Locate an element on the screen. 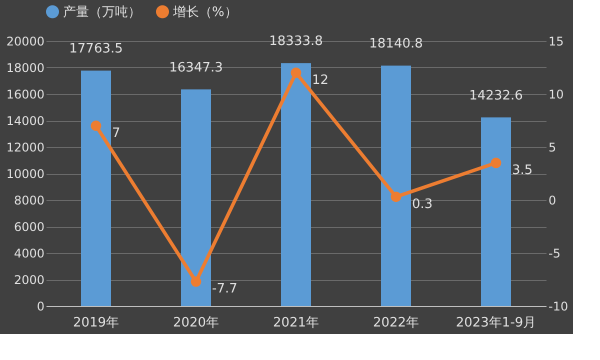 This screenshot has width=600, height=360. y-tick-label: 6000 is located at coordinates (29, 227).